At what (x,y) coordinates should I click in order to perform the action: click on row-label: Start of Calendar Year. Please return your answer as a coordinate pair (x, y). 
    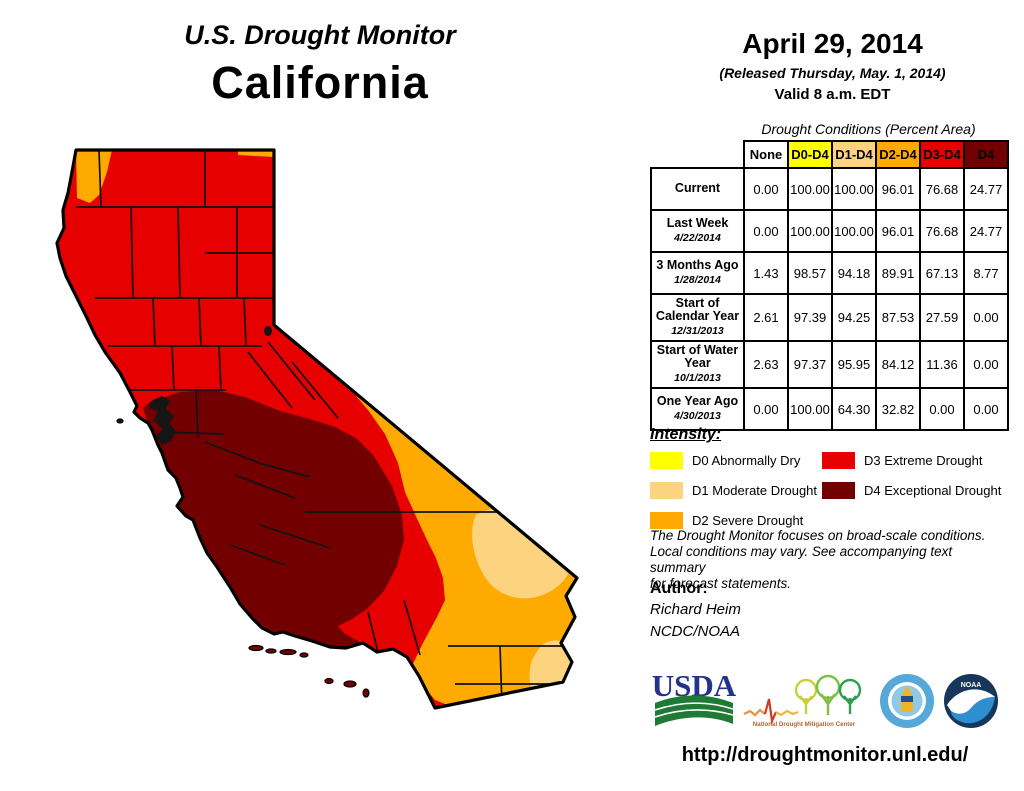
    Looking at the image, I should click on (697, 309).